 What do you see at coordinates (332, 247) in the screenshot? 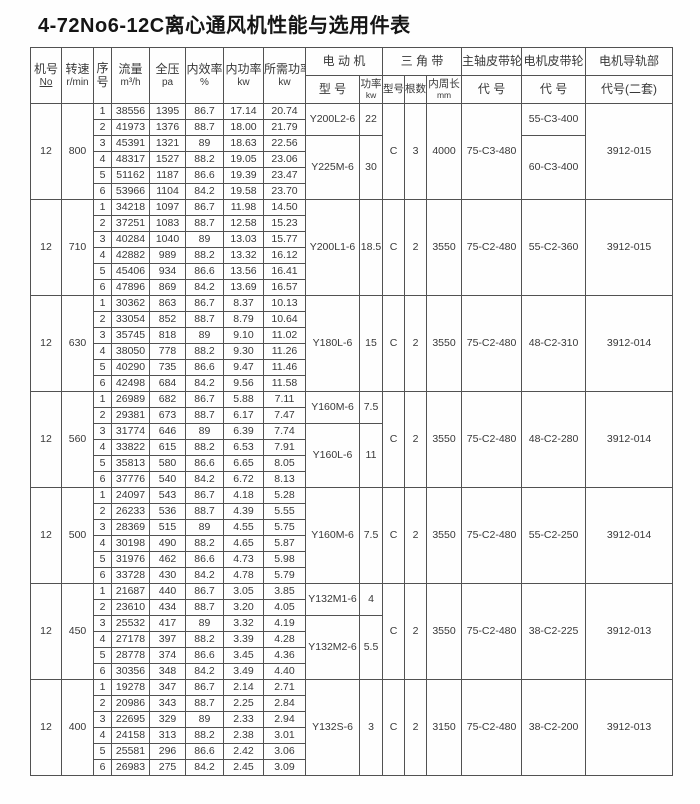
I see `cell-motor-model: Y200L1-6` at bounding box center [332, 247].